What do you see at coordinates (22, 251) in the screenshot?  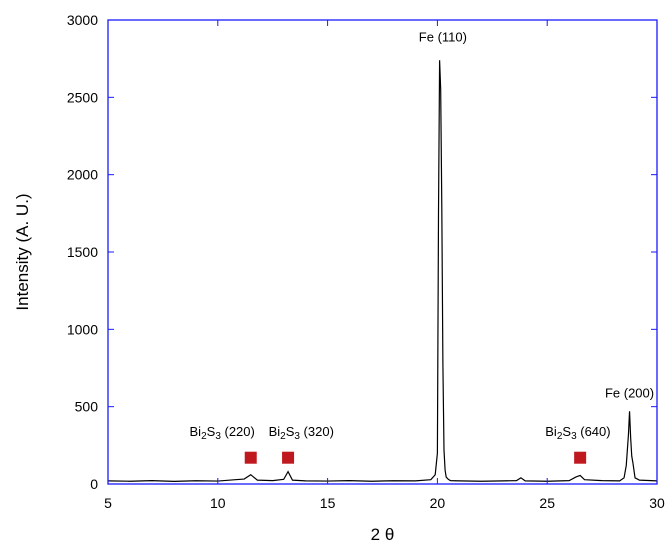 I see `y-axis-title: Intensity (A. U.)` at bounding box center [22, 251].